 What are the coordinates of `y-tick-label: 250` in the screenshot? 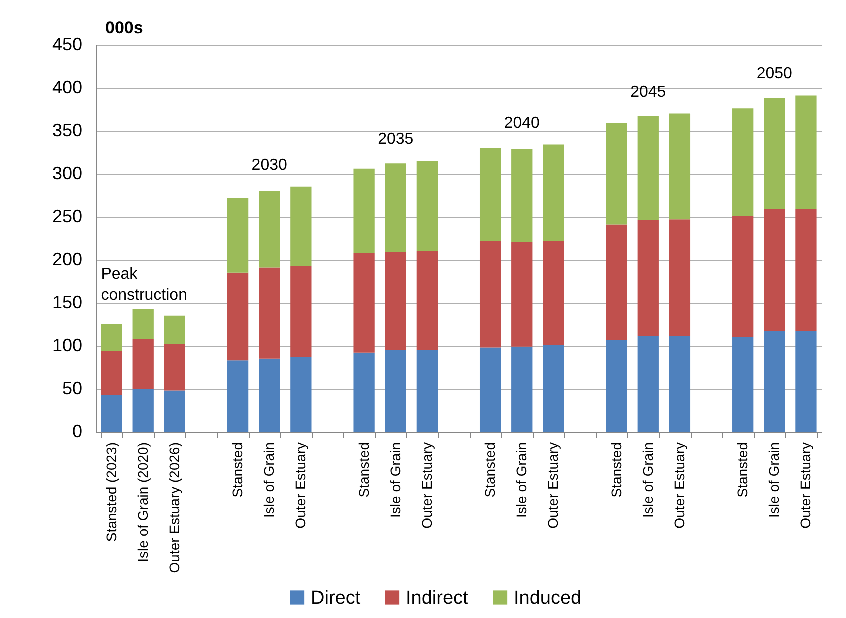 It's located at (67, 216).